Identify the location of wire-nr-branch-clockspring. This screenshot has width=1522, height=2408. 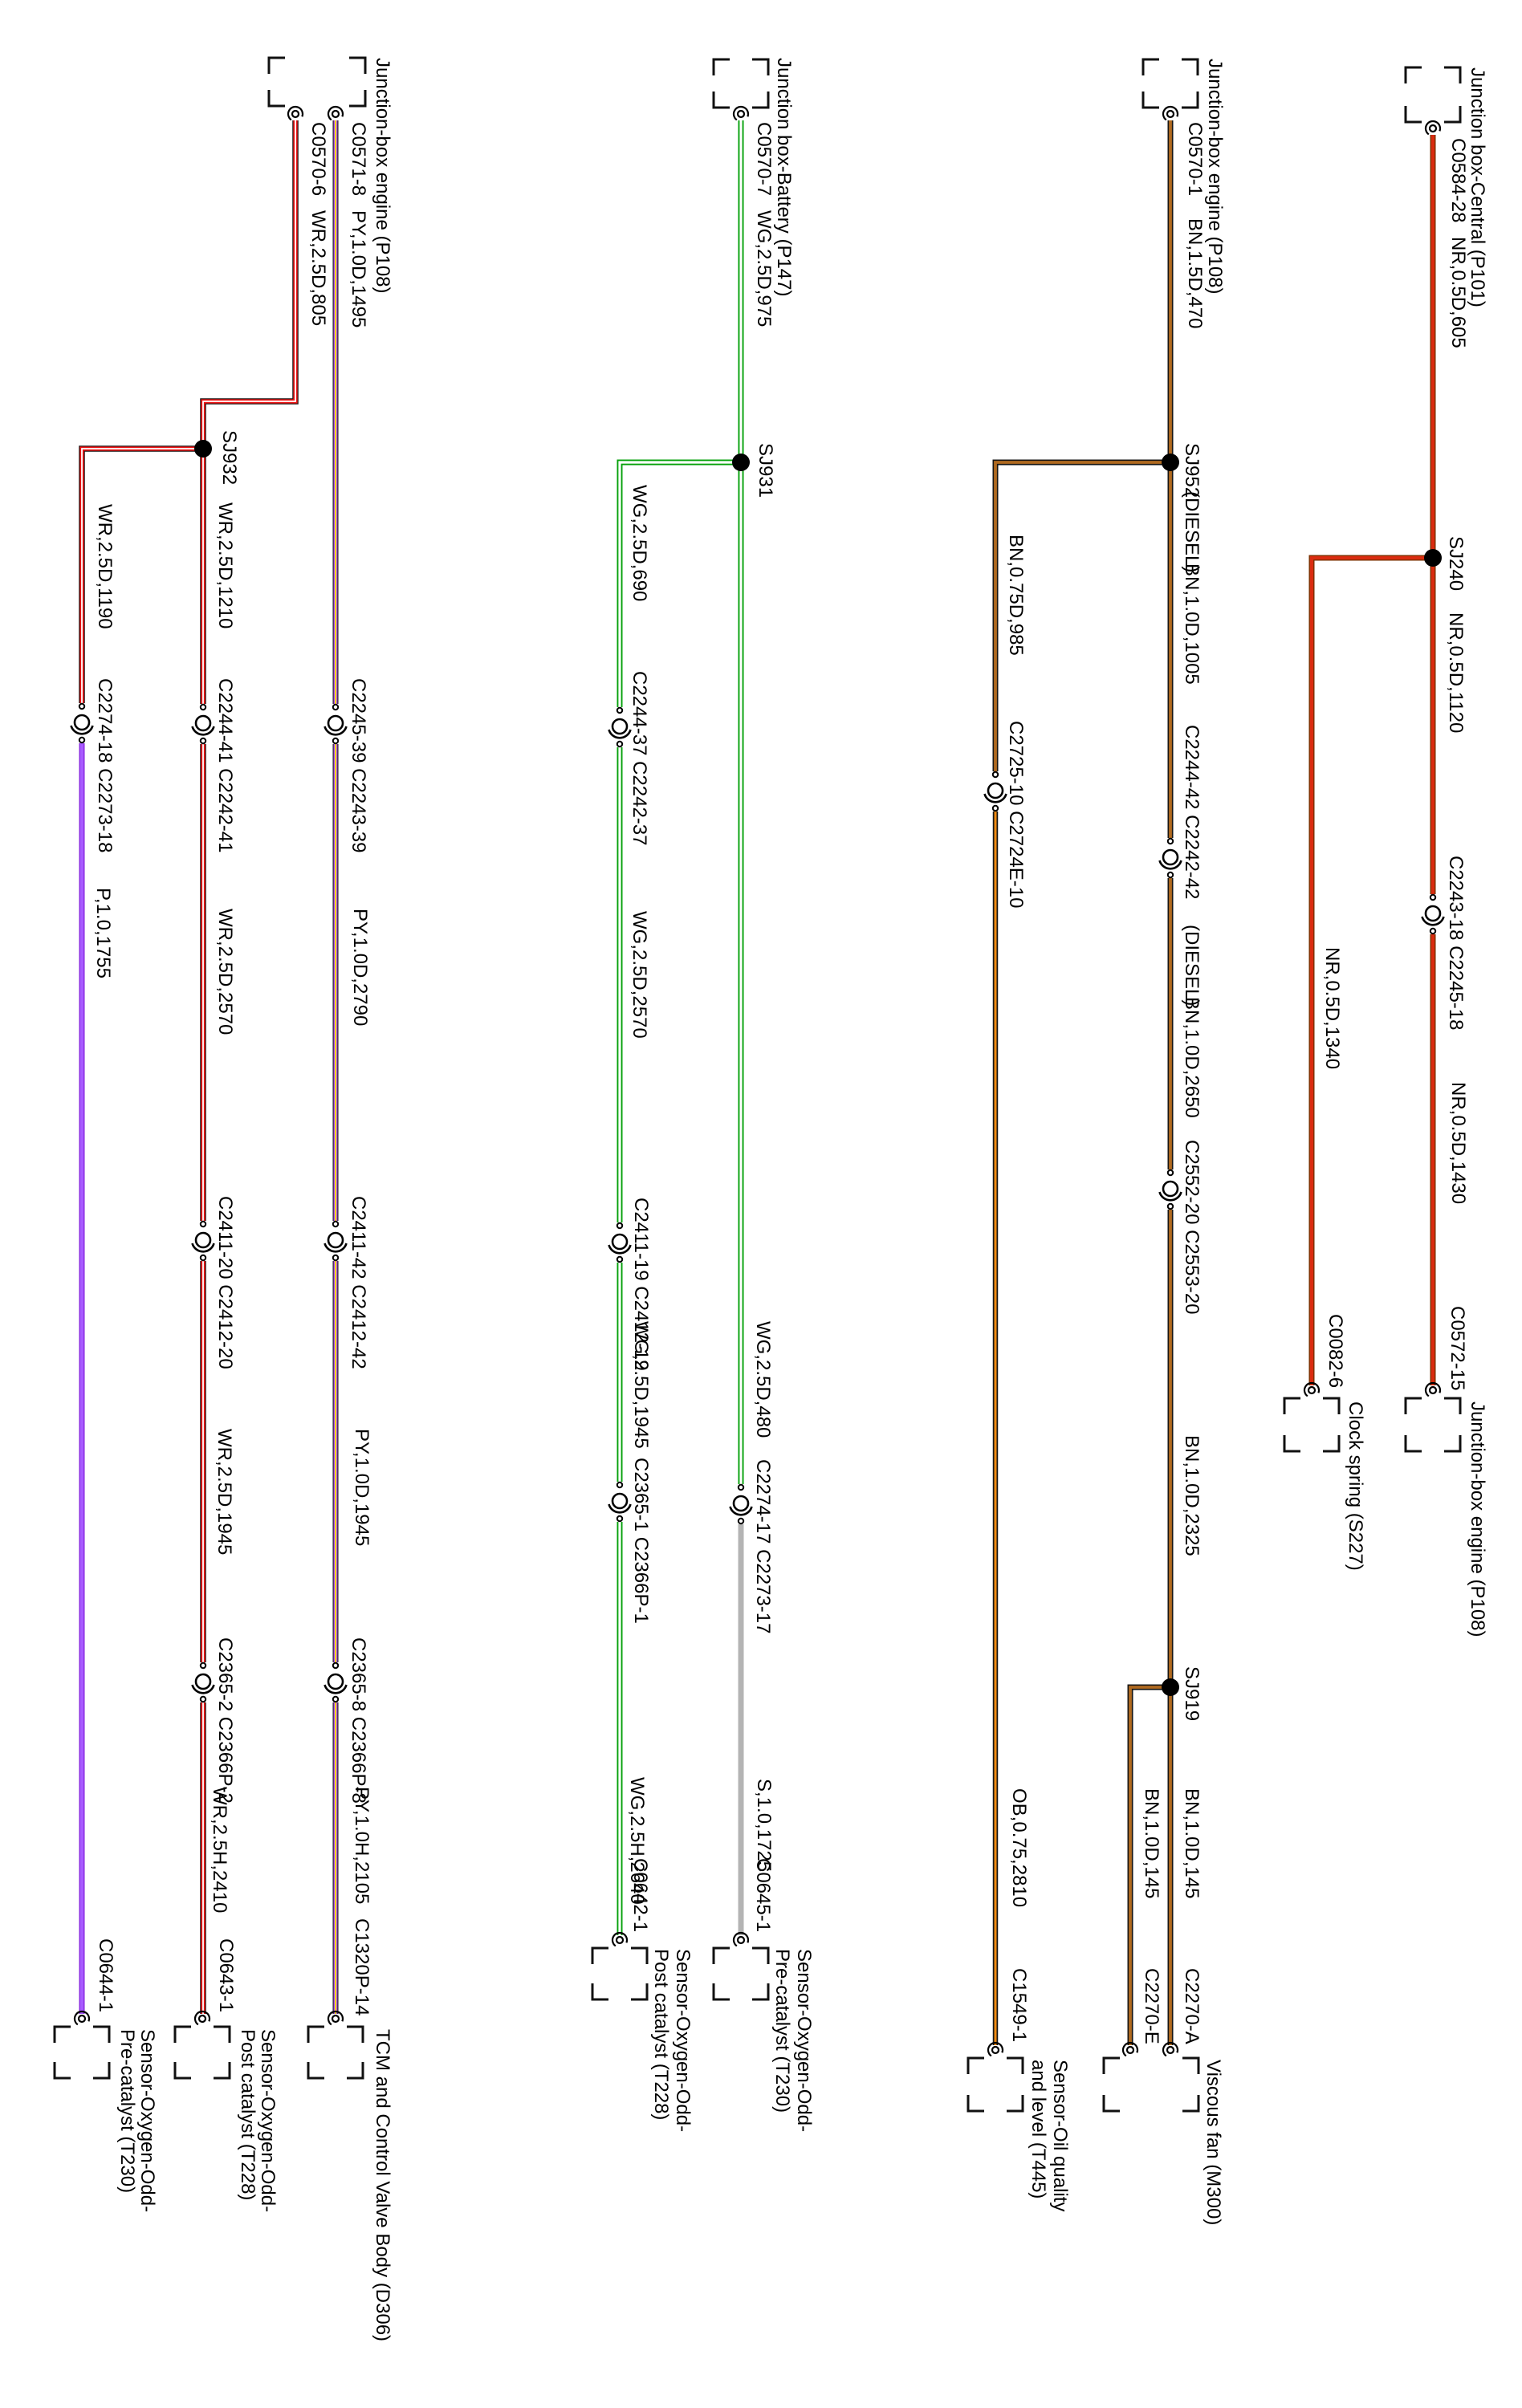
(1371, 970).